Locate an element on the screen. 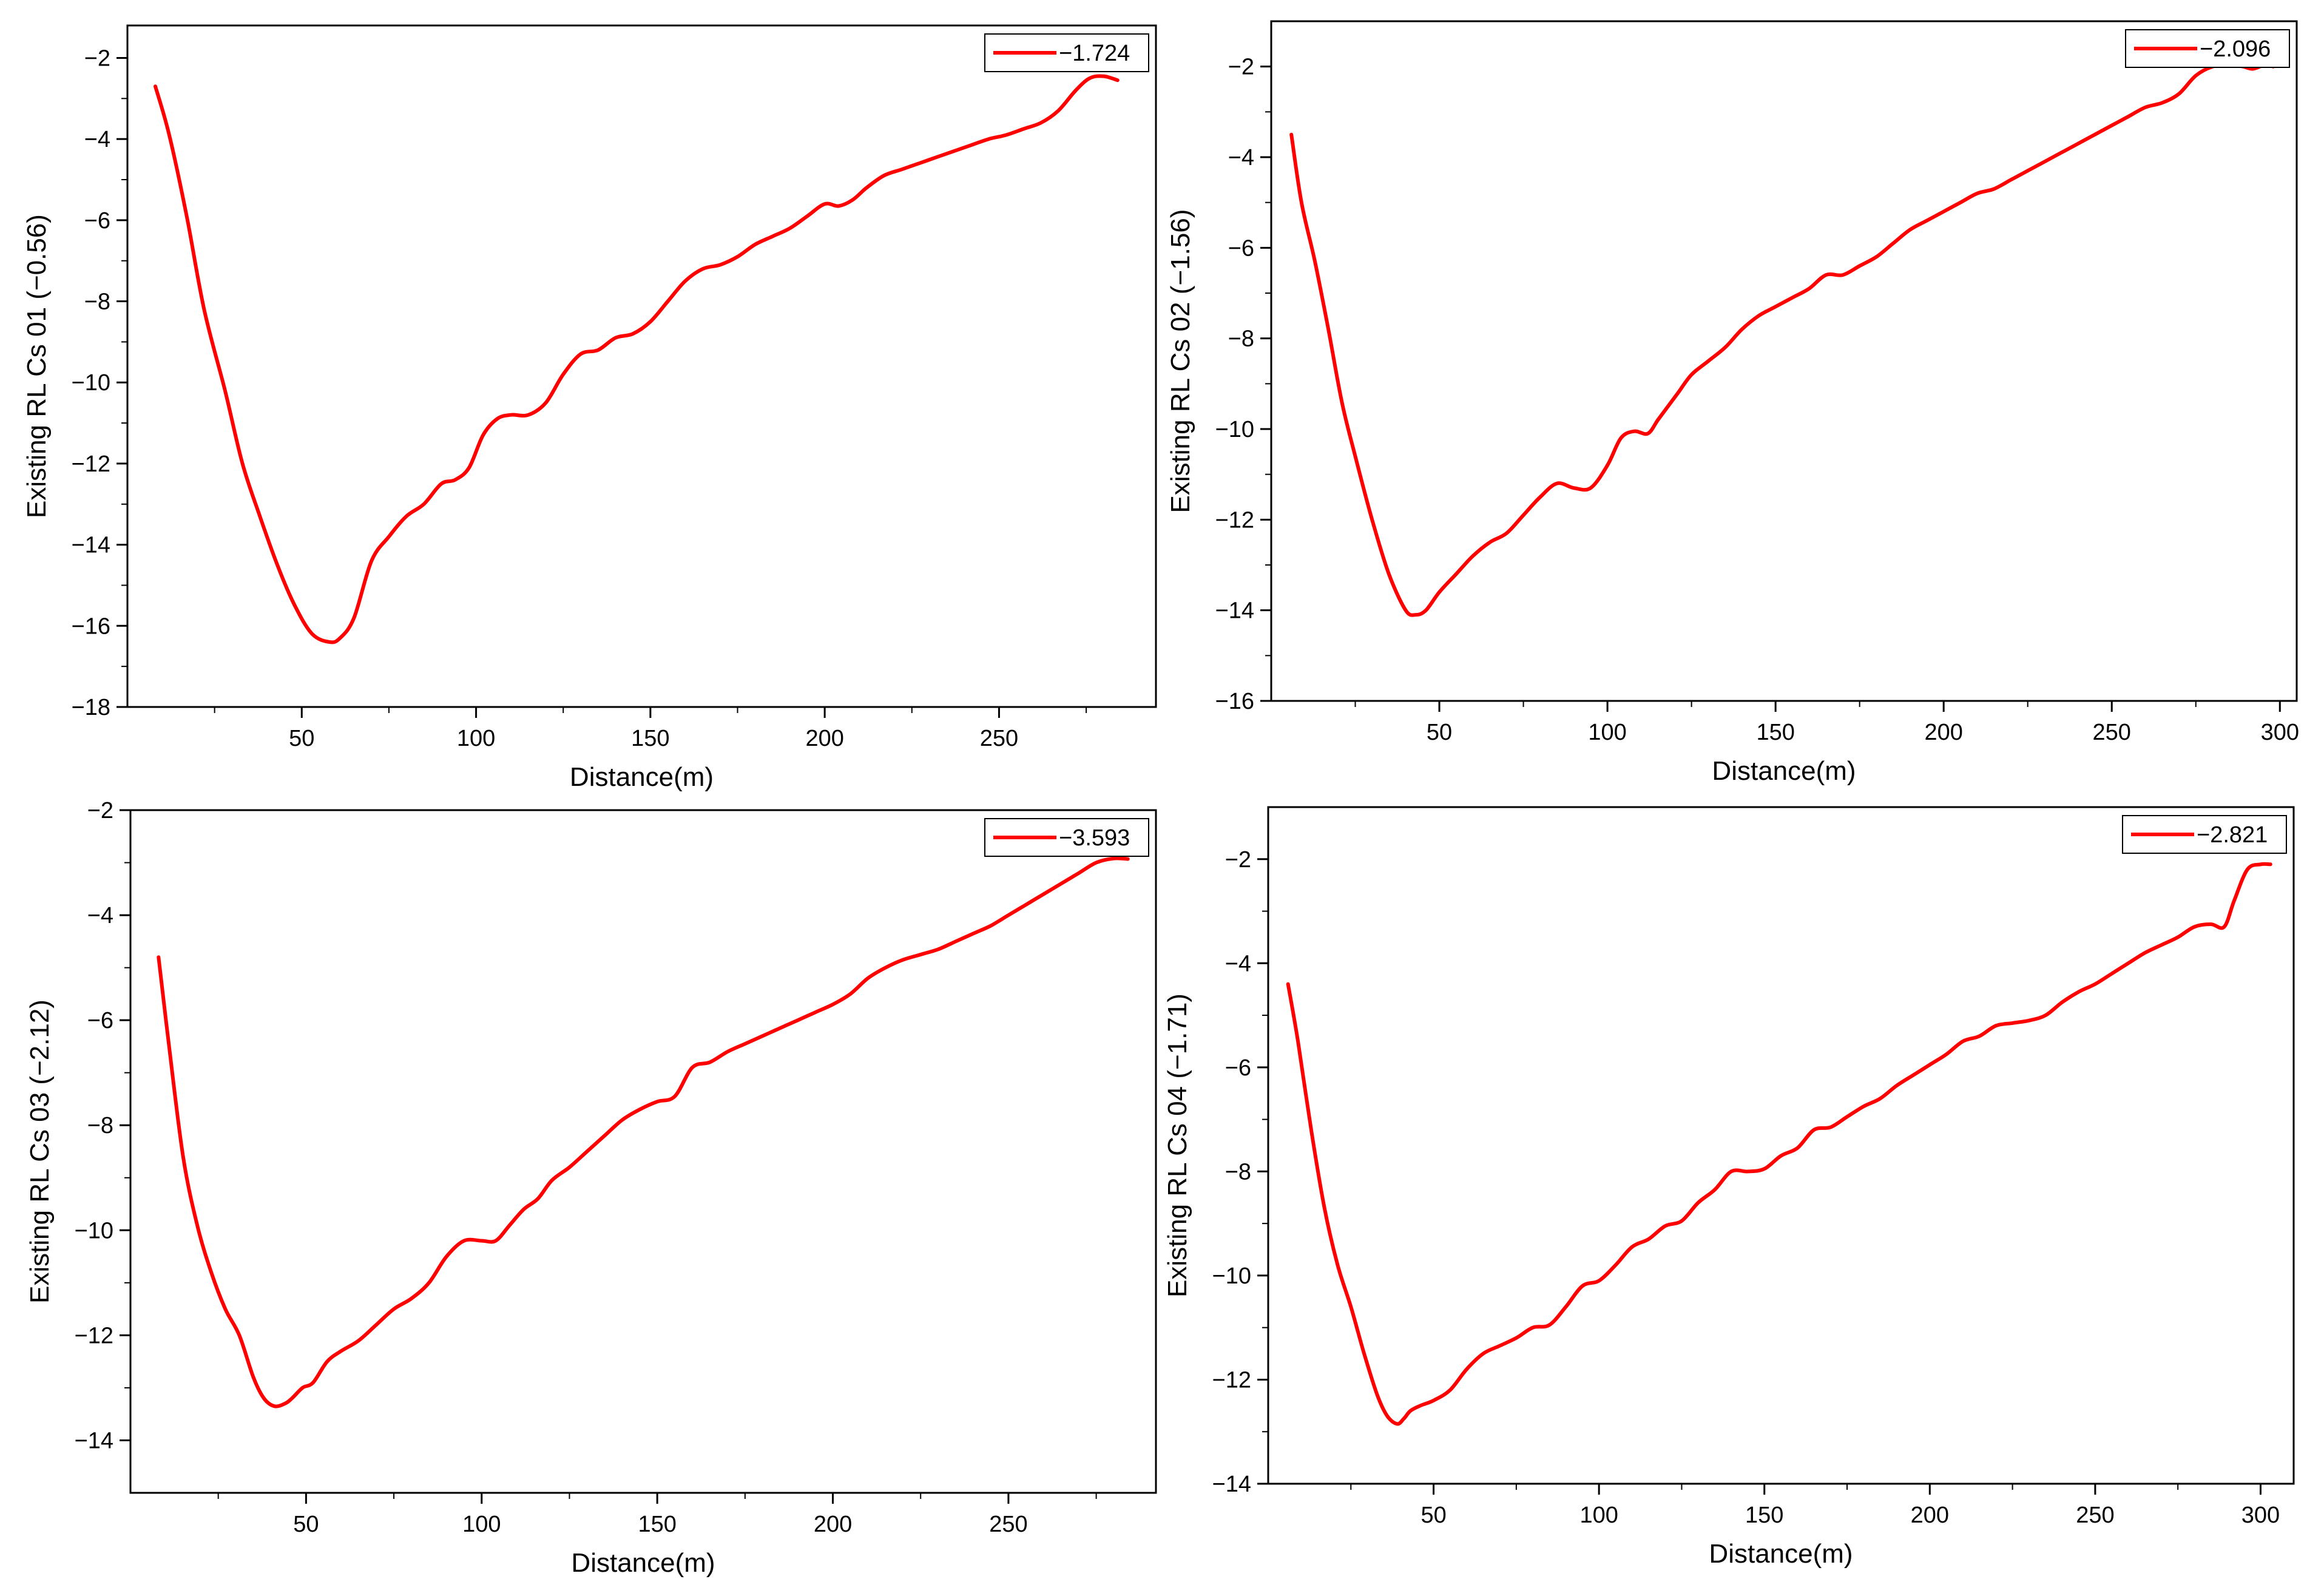 This screenshot has width=2324, height=1596. legend: −2.821 is located at coordinates (2204, 835).